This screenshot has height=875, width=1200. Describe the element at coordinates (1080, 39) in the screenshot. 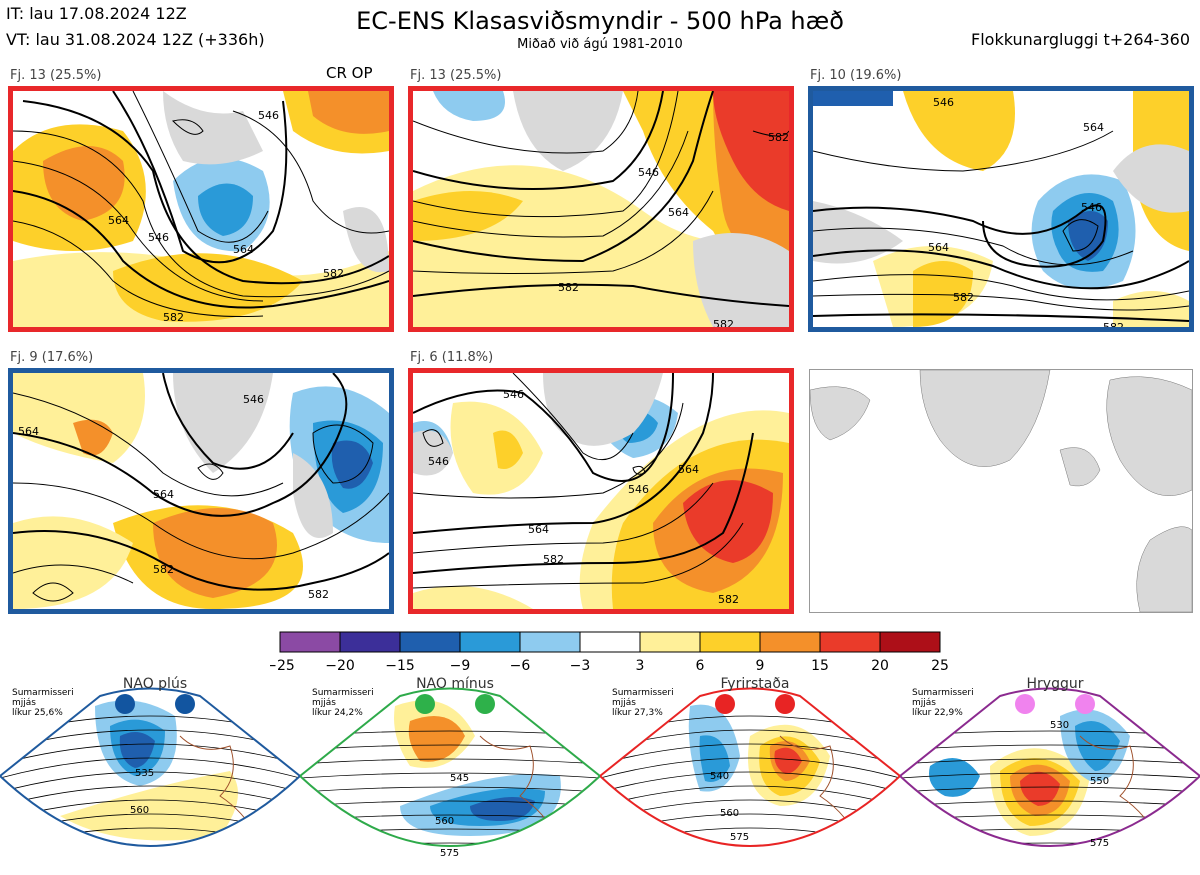

I see `classification-window: Flokkunargluggi t+264-360` at that location.